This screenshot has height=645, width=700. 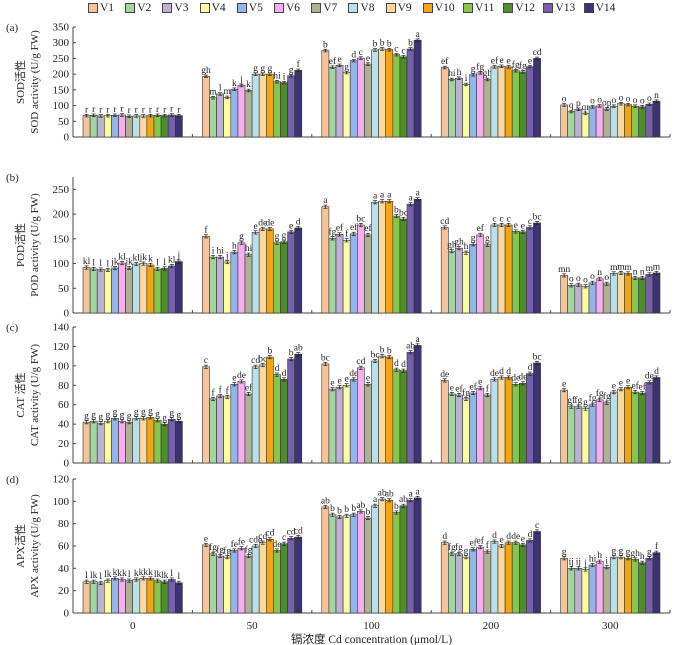 I want to click on significance-letter: gh, so click(x=459, y=243).